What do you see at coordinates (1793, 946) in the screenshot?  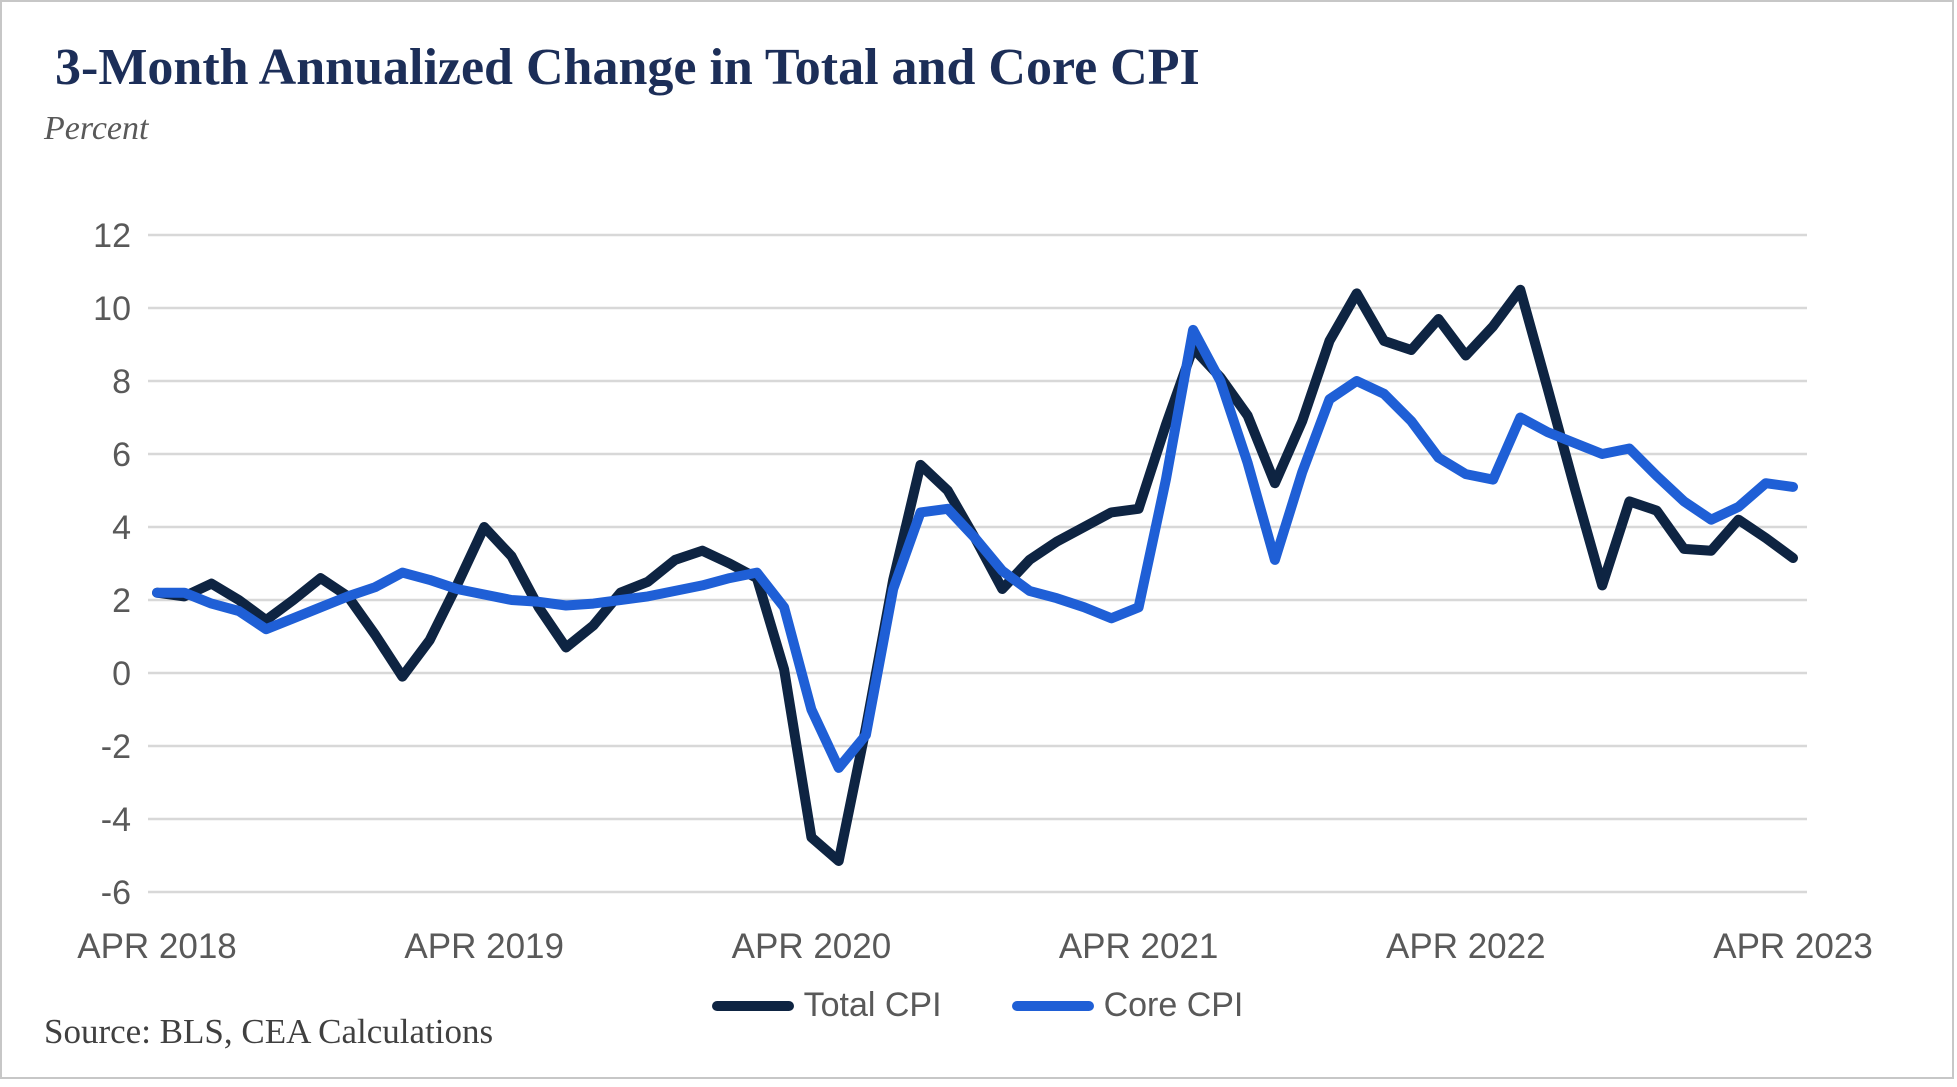 I see `x-axis-tick-label: APR 2023` at bounding box center [1793, 946].